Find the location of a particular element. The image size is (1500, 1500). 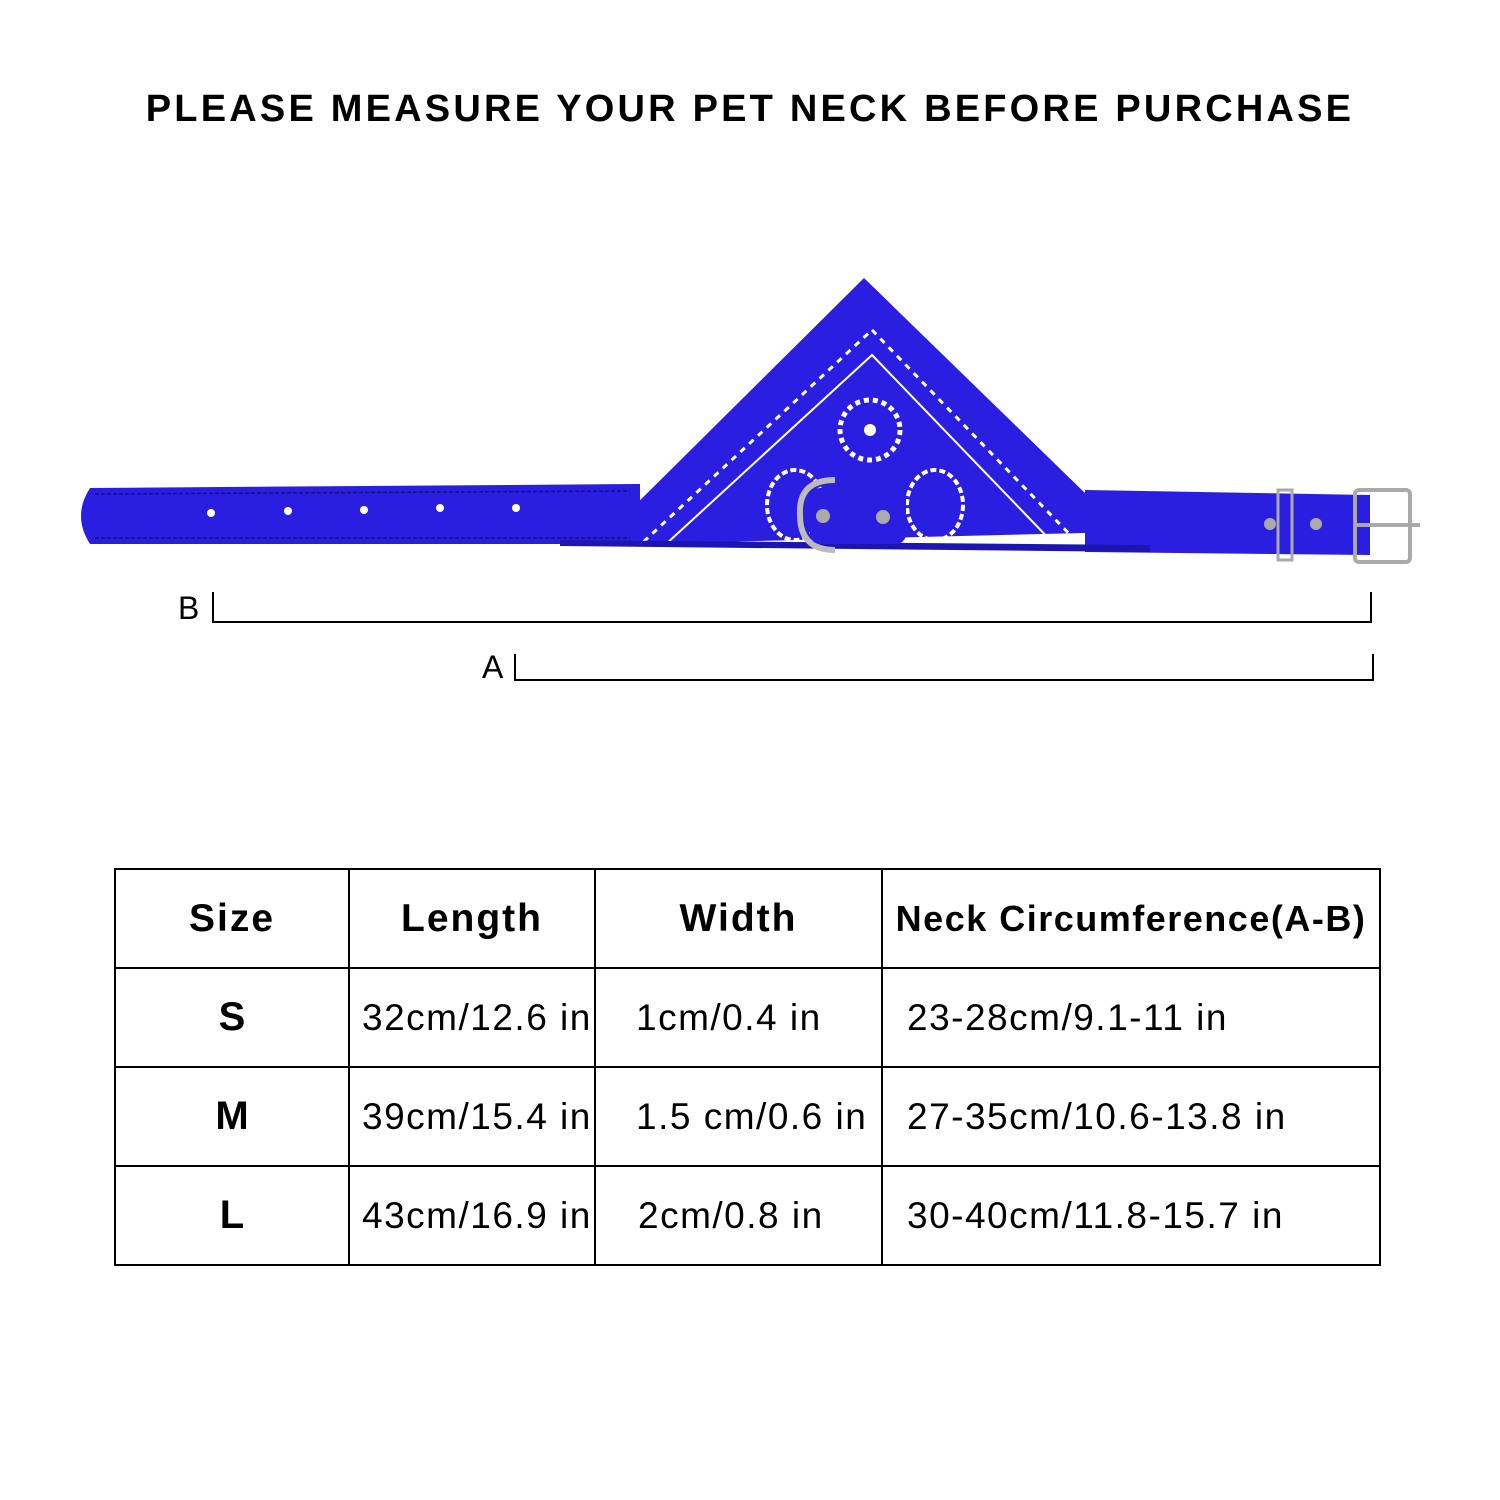

measure-line-b is located at coordinates (792, 607).